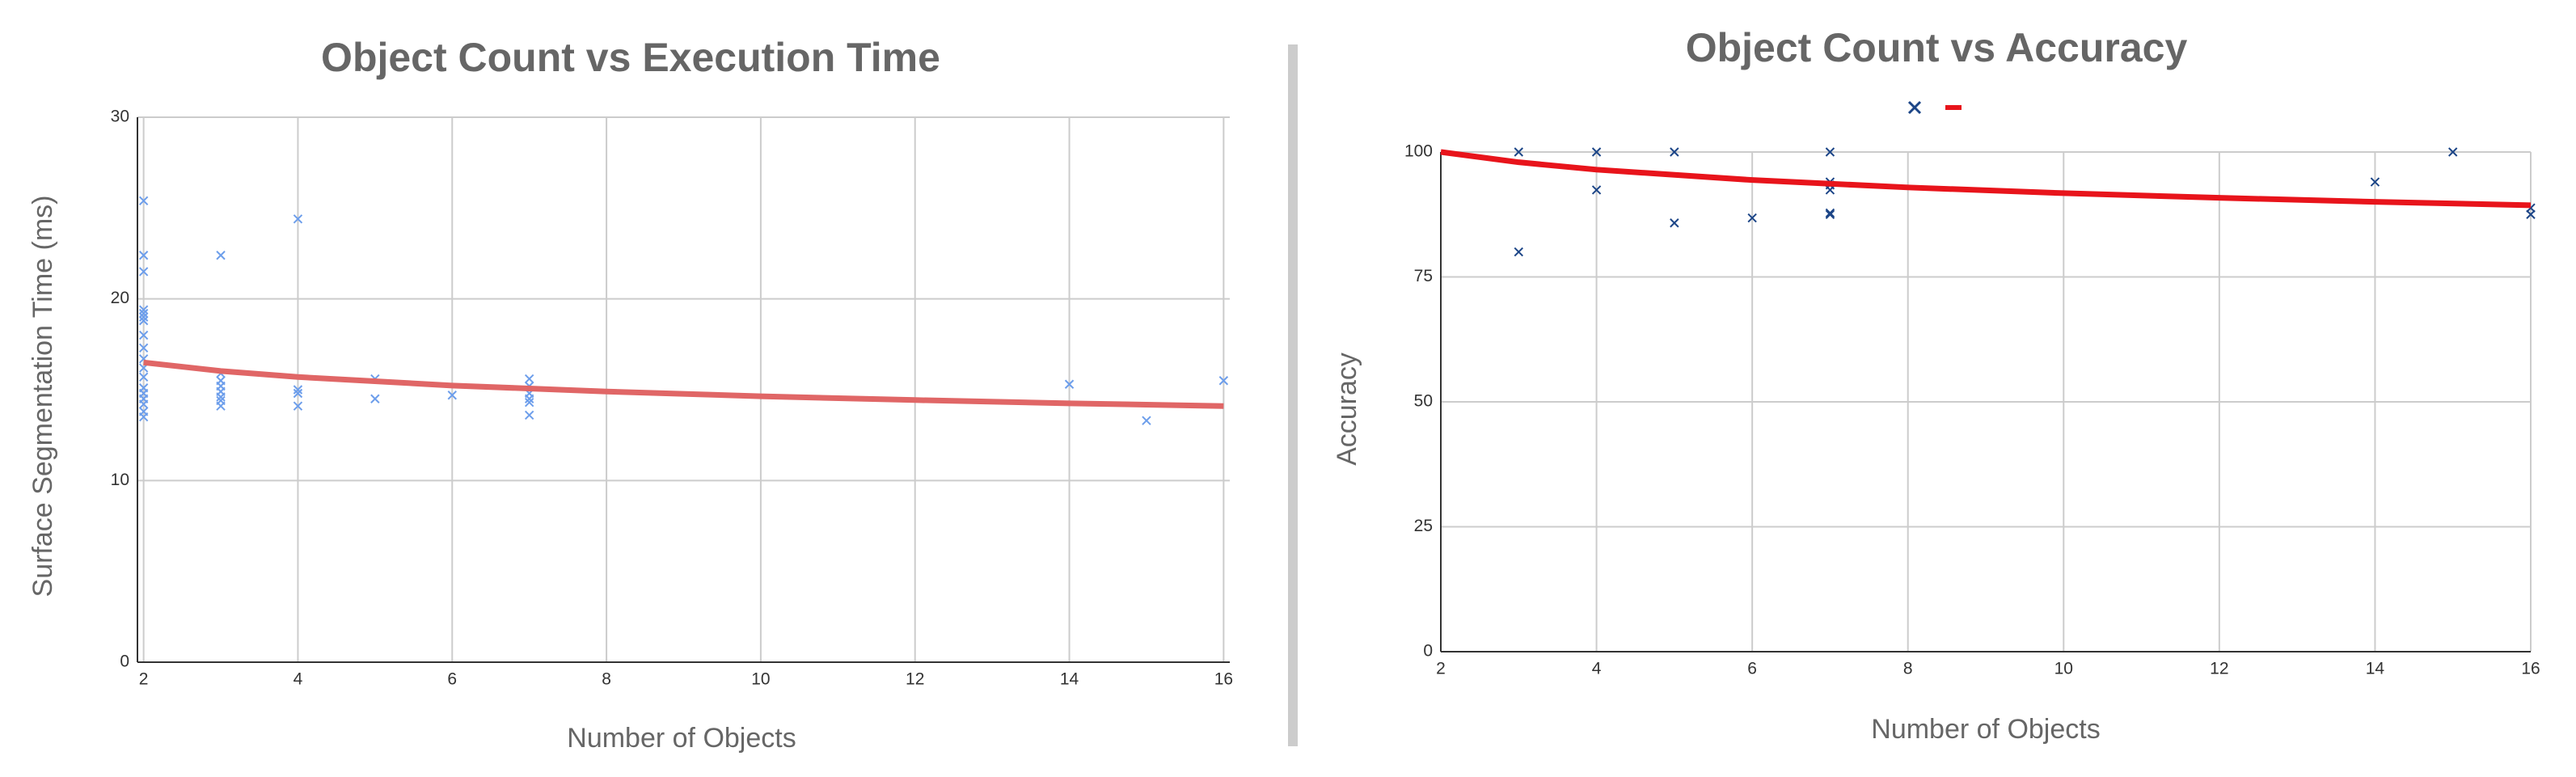 This screenshot has width=2576, height=777. What do you see at coordinates (1914, 108) in the screenshot?
I see `legend-marker` at bounding box center [1914, 108].